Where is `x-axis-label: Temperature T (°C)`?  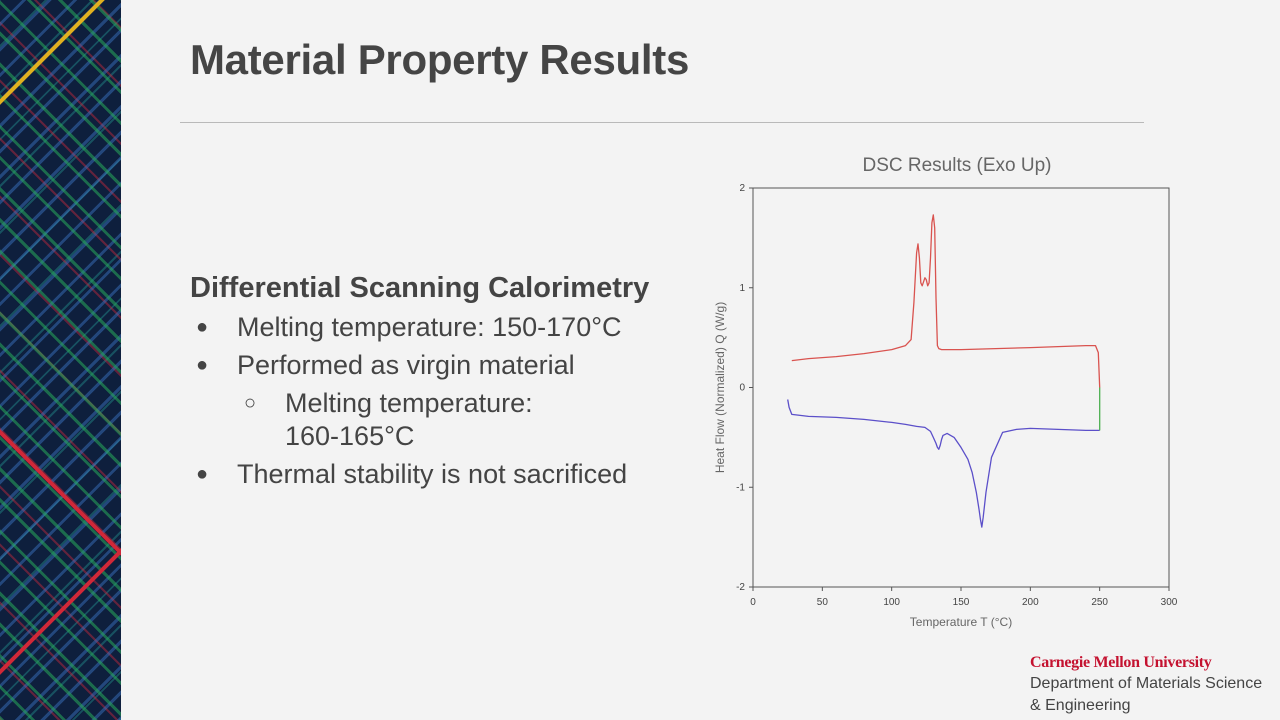
x-axis-label: Temperature T (°C) is located at coordinates (961, 622).